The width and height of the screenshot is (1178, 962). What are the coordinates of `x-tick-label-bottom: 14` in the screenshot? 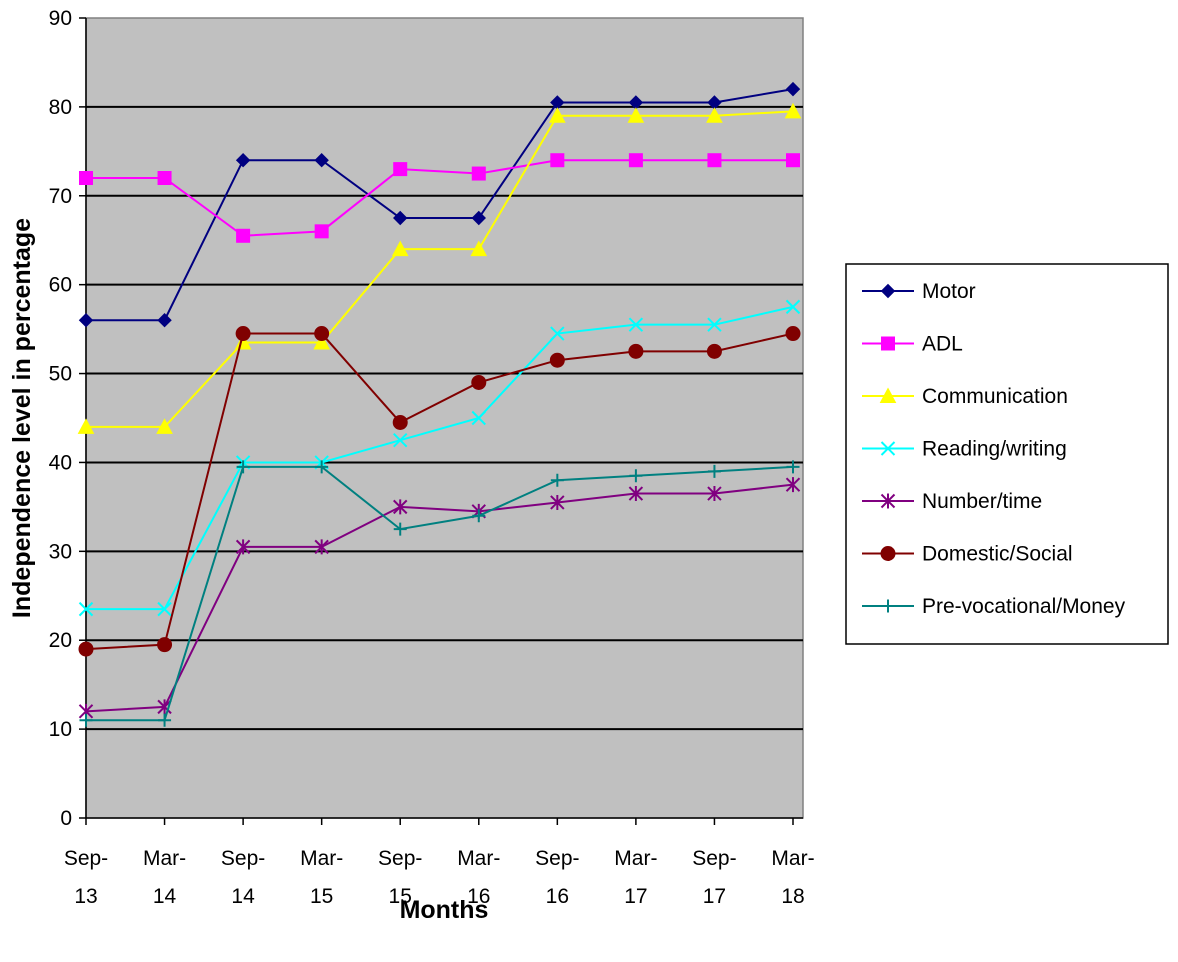 It's located at (243, 896).